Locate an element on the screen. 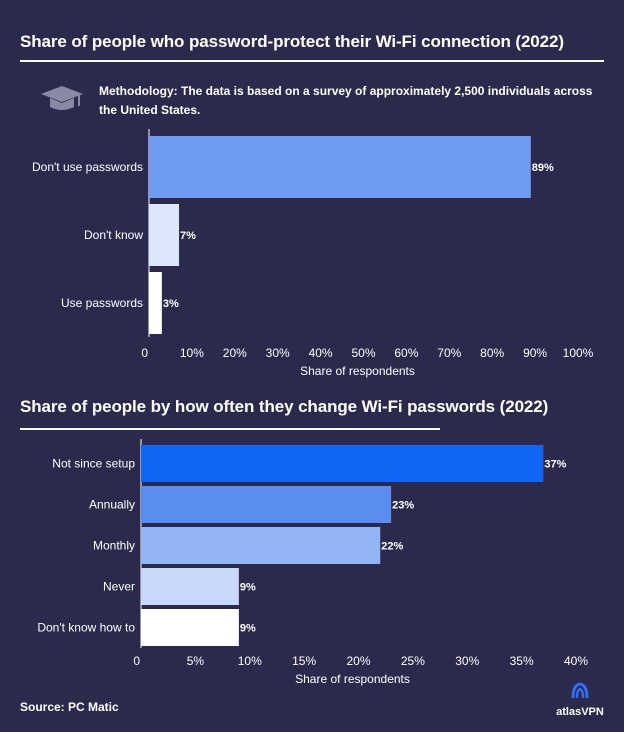  chart1-x-tick-label: 20% is located at coordinates (235, 353).